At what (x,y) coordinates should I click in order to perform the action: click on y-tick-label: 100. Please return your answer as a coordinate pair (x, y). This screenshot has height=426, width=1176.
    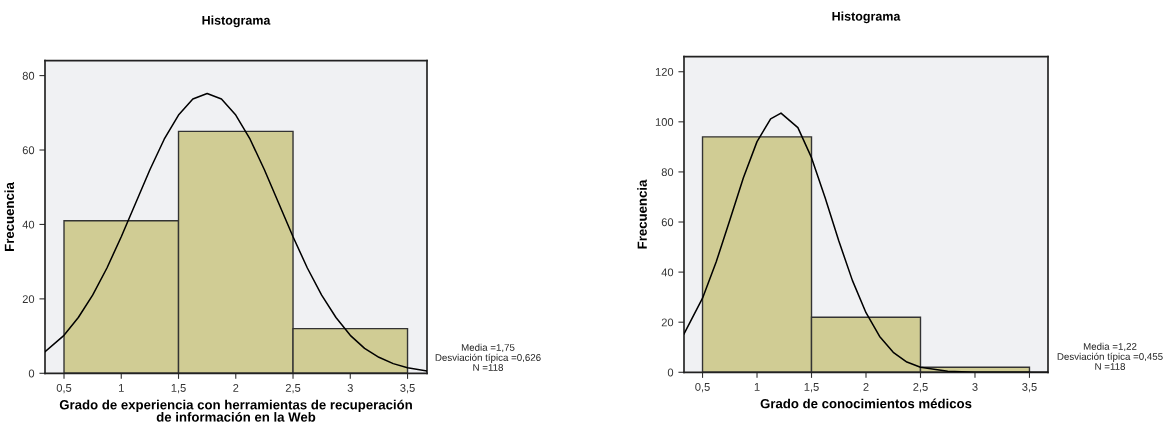
    Looking at the image, I should click on (664, 122).